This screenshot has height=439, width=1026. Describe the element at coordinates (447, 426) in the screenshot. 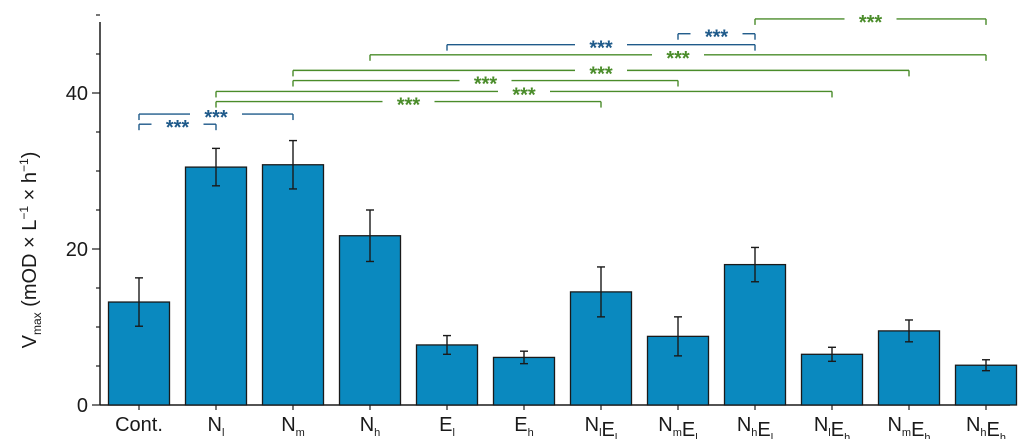

I see `x-tick-label-el: El` at that location.